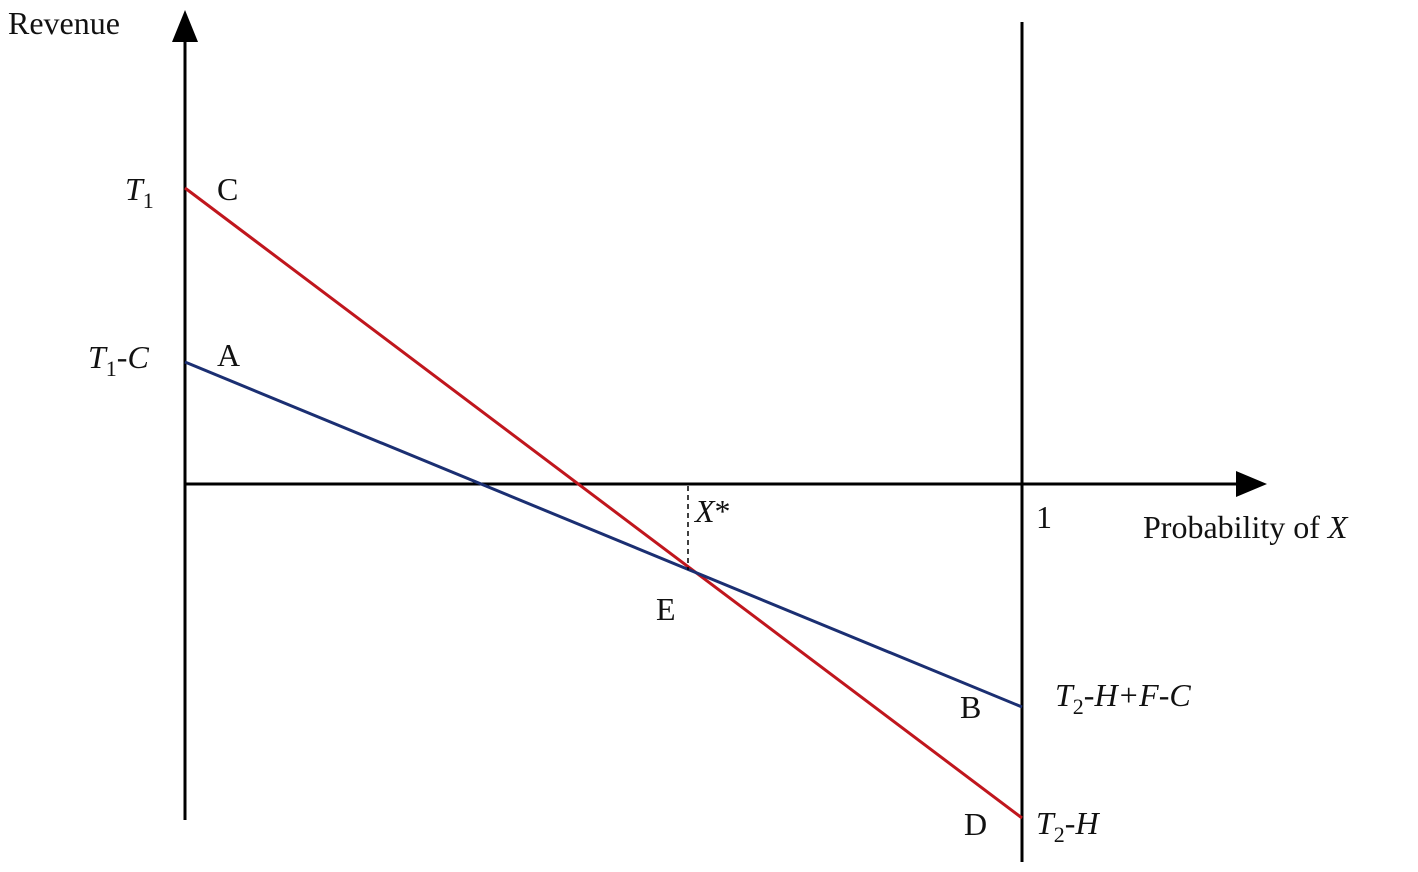 The height and width of the screenshot is (872, 1418). I want to click on label-t2-h-f-c: T2-H+F-C, so click(1123, 698).